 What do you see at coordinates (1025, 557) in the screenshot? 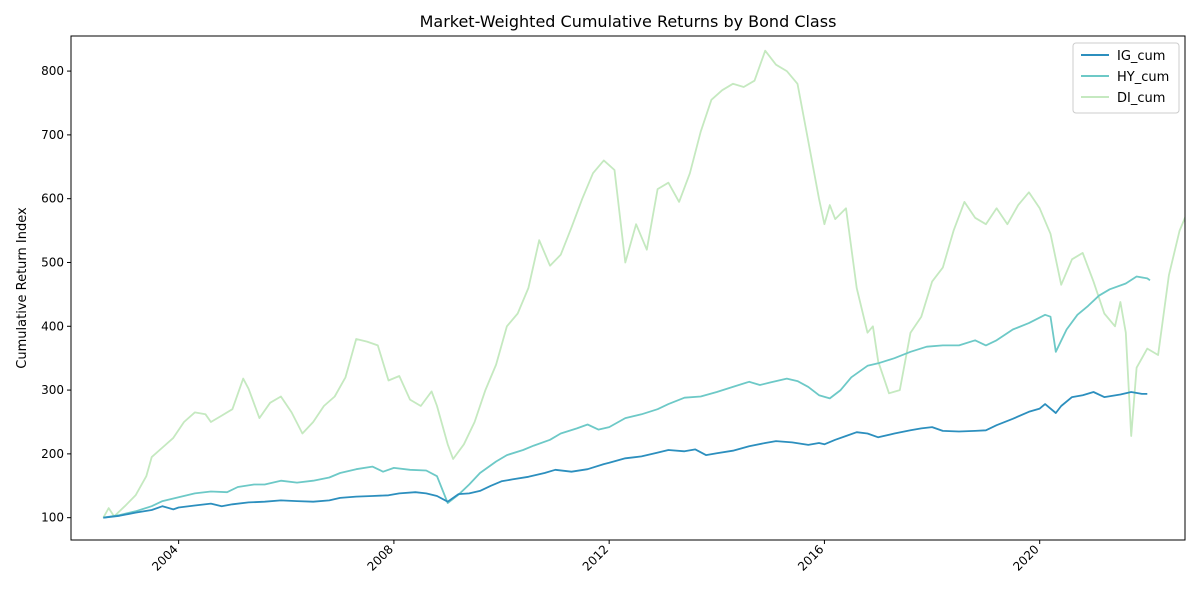
I see `x-tick-label: 2020` at bounding box center [1025, 557].